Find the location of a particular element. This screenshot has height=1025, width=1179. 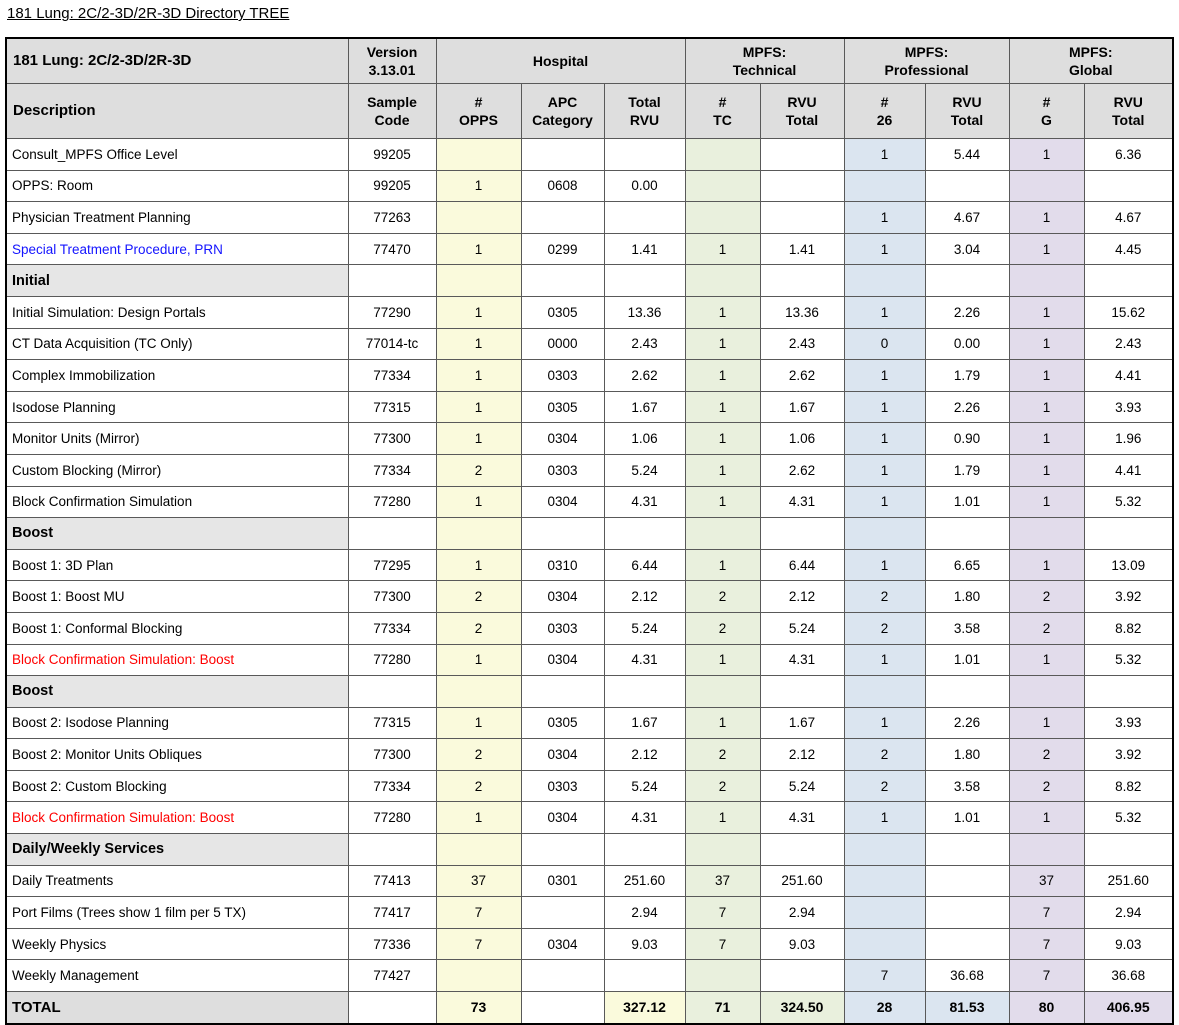

cell-num-26: 7 is located at coordinates (884, 976).